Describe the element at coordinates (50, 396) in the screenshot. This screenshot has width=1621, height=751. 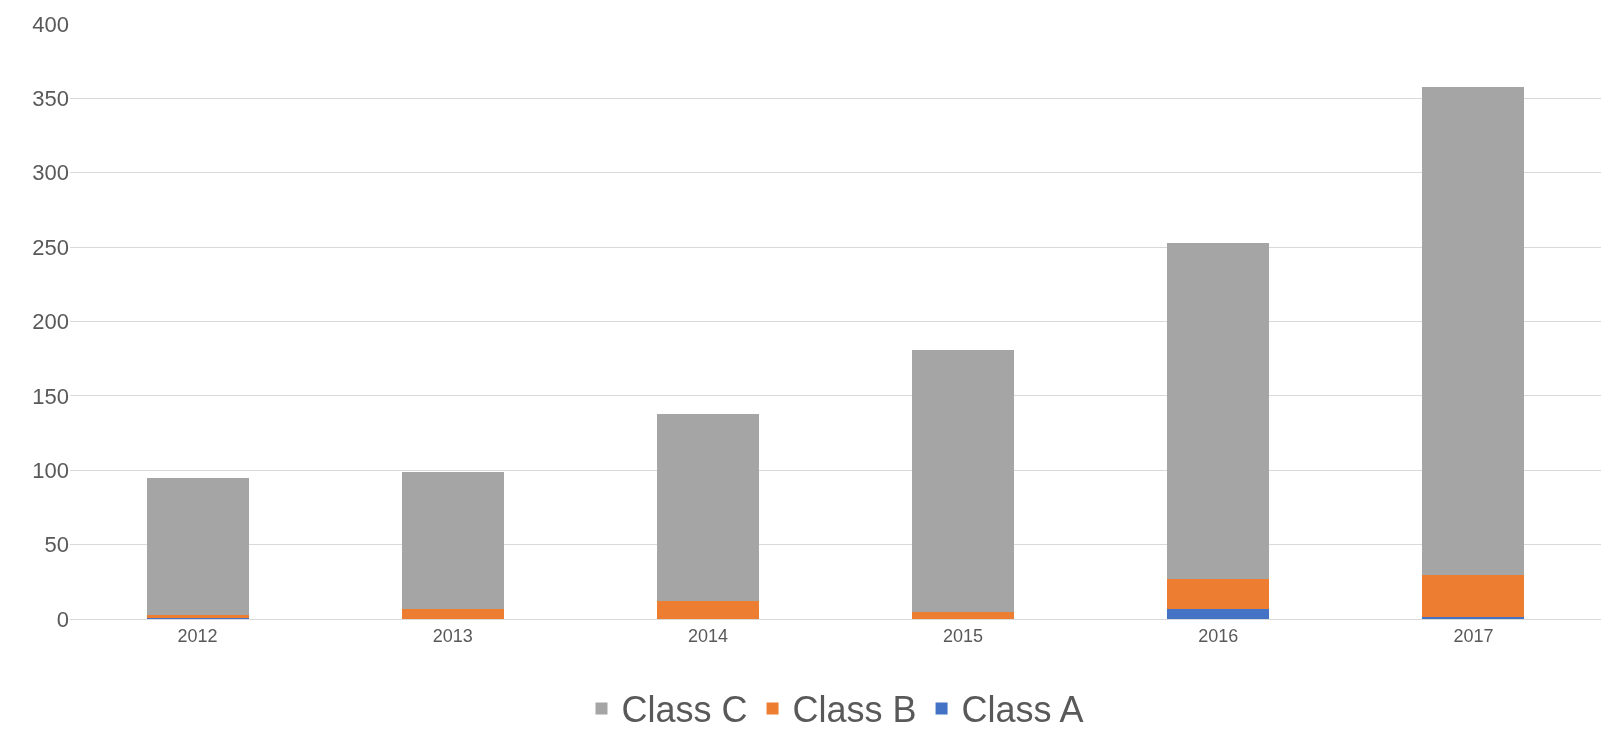
I see `y-tick-label: 150` at that location.